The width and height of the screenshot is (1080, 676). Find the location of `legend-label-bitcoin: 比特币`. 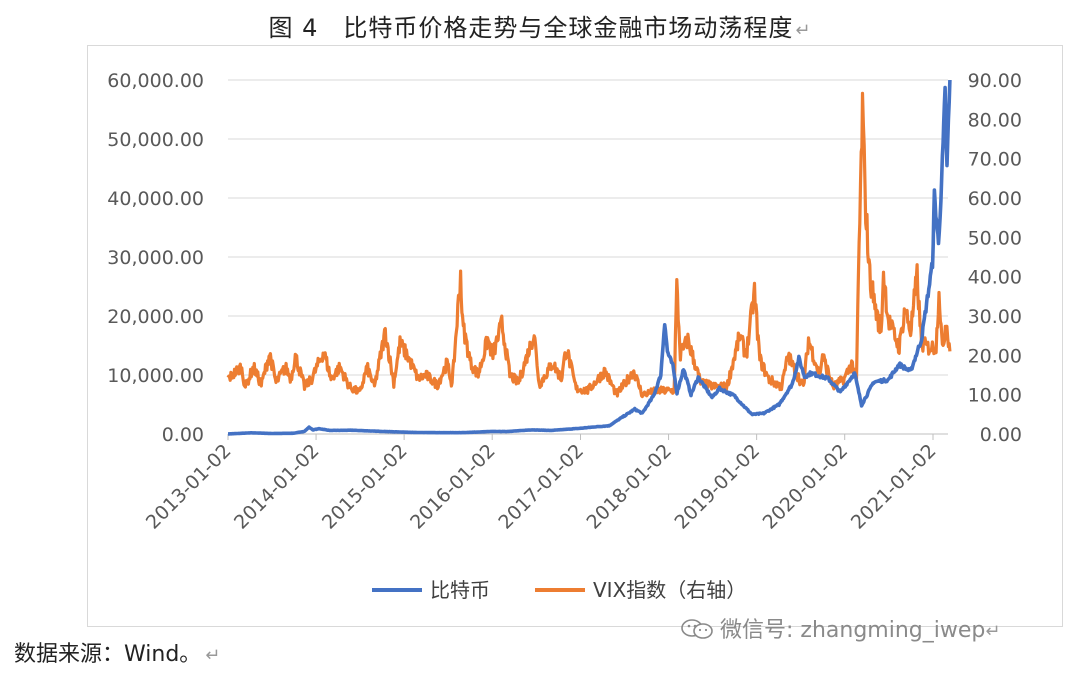

legend-label-bitcoin: 比特币 is located at coordinates (460, 590).